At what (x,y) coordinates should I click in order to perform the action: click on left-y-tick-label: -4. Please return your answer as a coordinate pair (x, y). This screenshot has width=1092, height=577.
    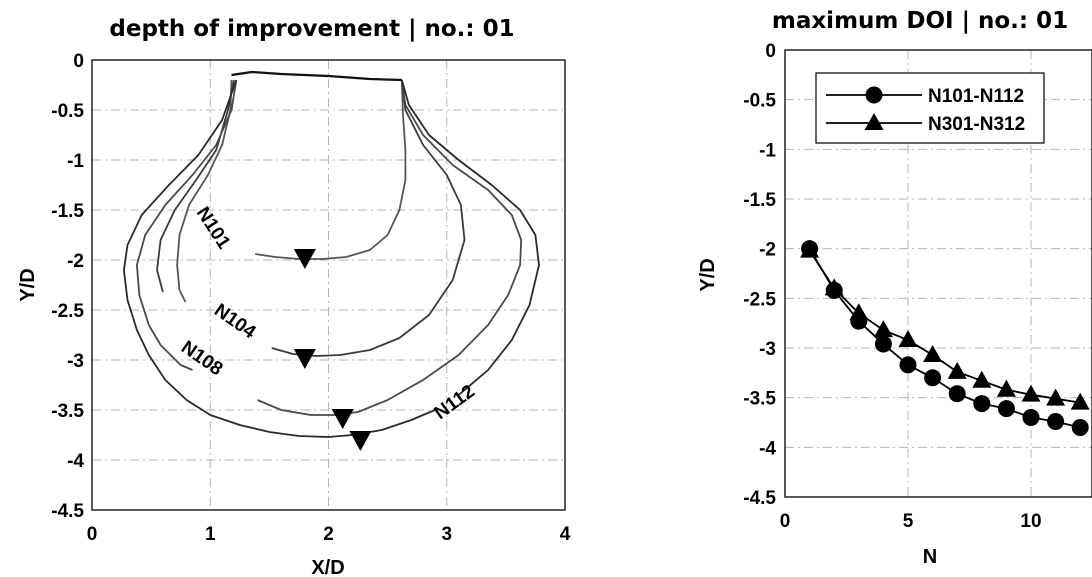
    Looking at the image, I should click on (75, 461).